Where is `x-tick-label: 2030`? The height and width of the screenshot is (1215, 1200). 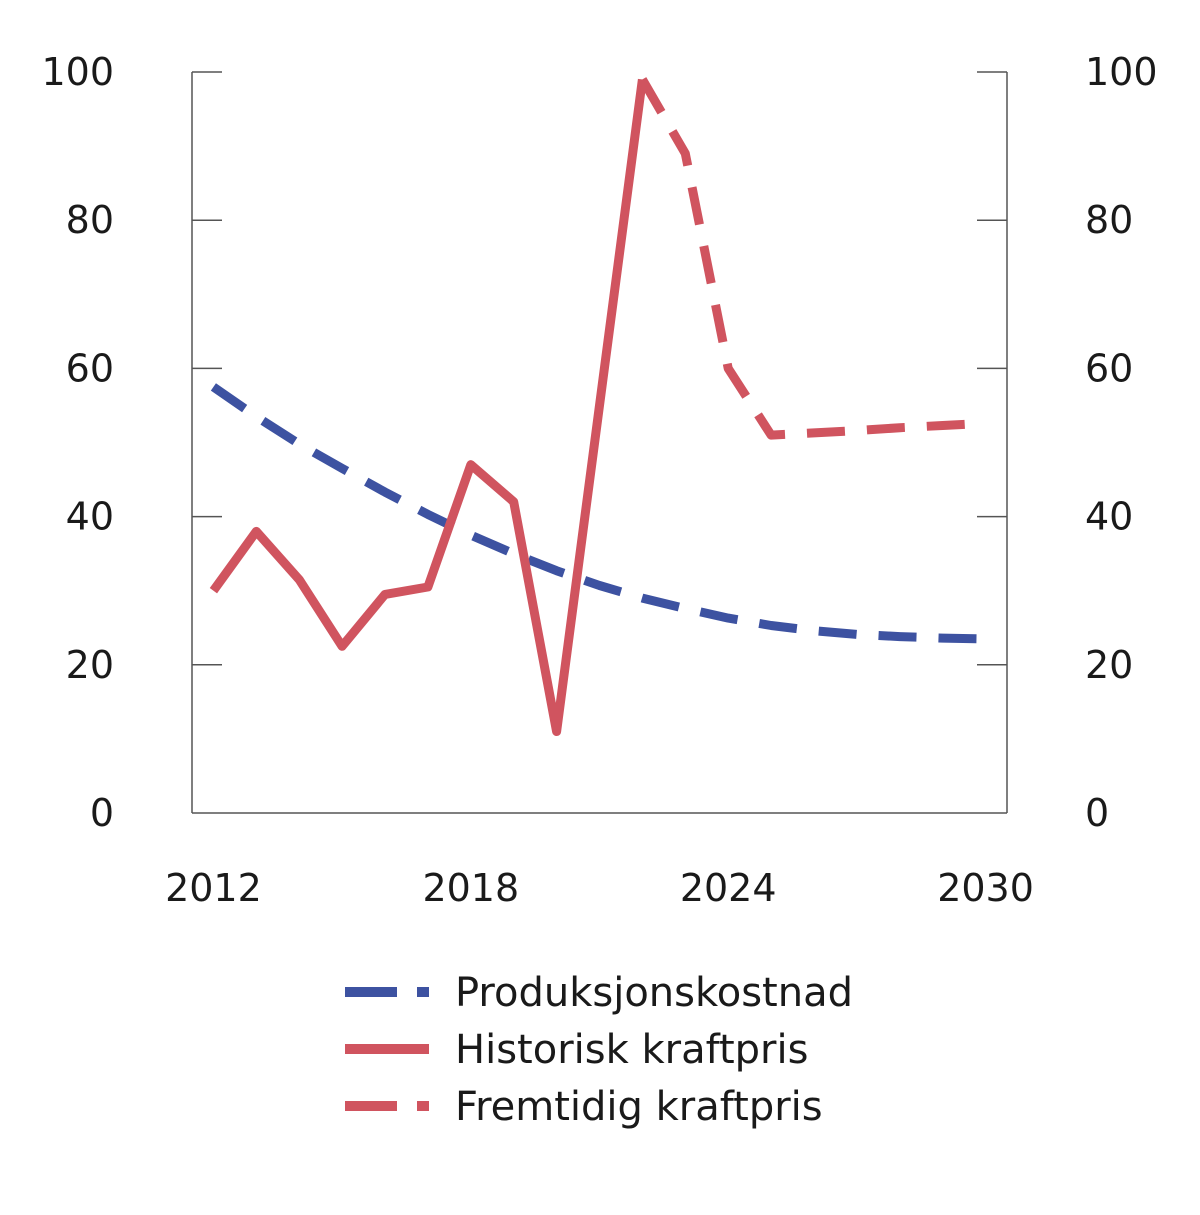
x-tick-label: 2030 is located at coordinates (985, 888).